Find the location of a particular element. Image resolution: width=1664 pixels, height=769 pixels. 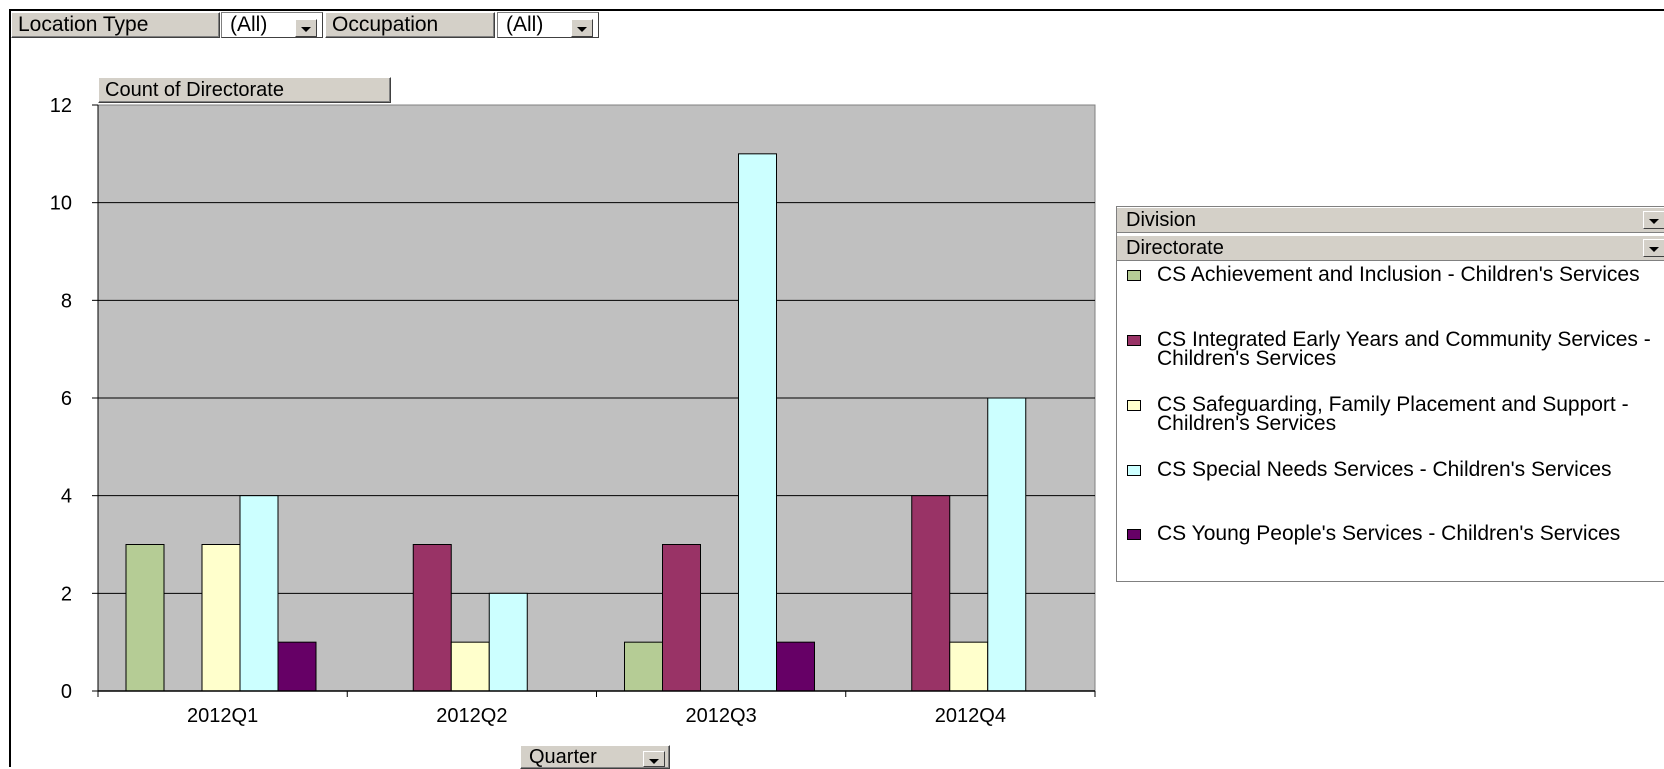

y-tick-label: 4 is located at coordinates (66, 497).